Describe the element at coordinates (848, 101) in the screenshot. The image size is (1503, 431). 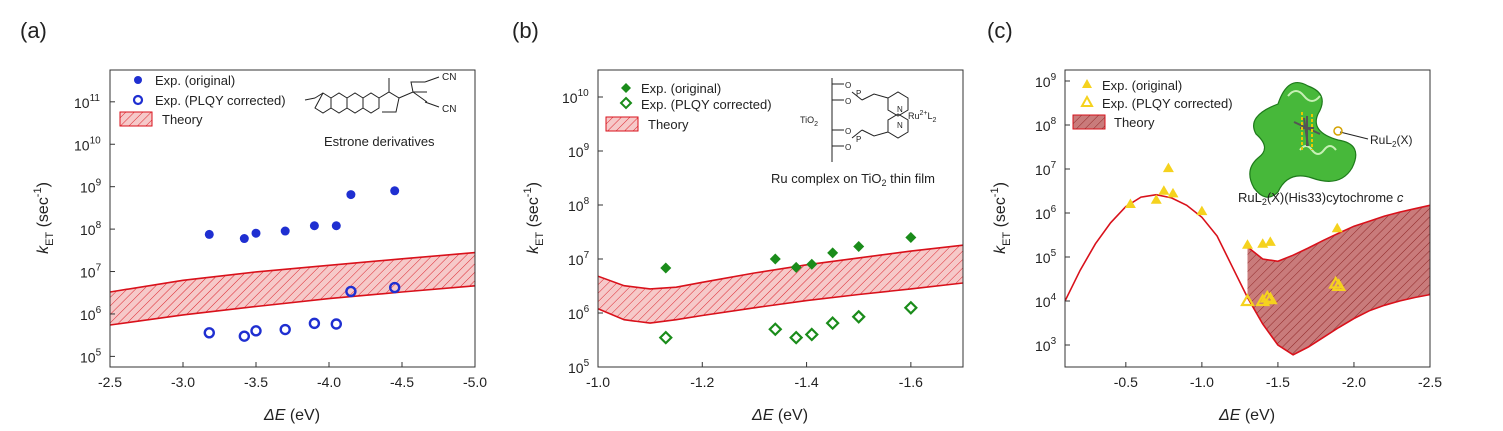
I see `inset-o2-b: O` at that location.